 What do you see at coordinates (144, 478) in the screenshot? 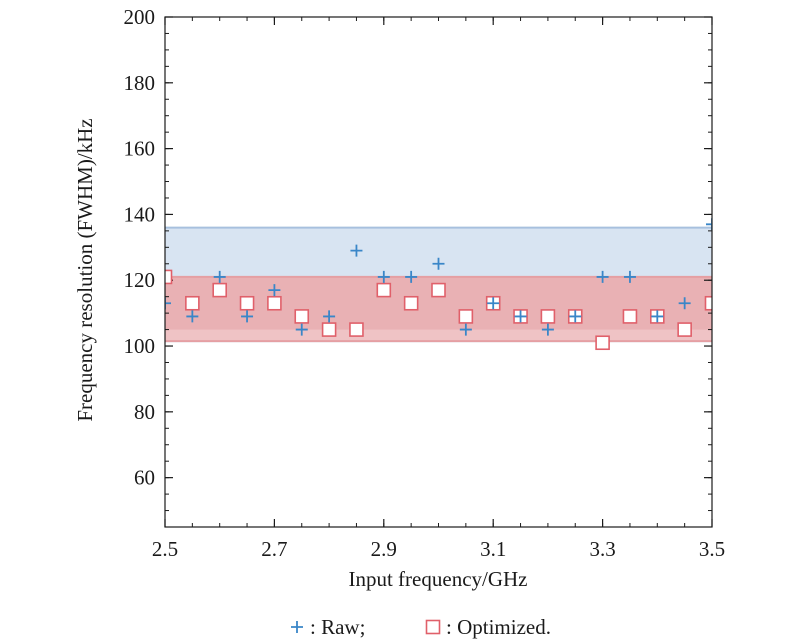
I see `y-tick-label: 60` at bounding box center [144, 478].